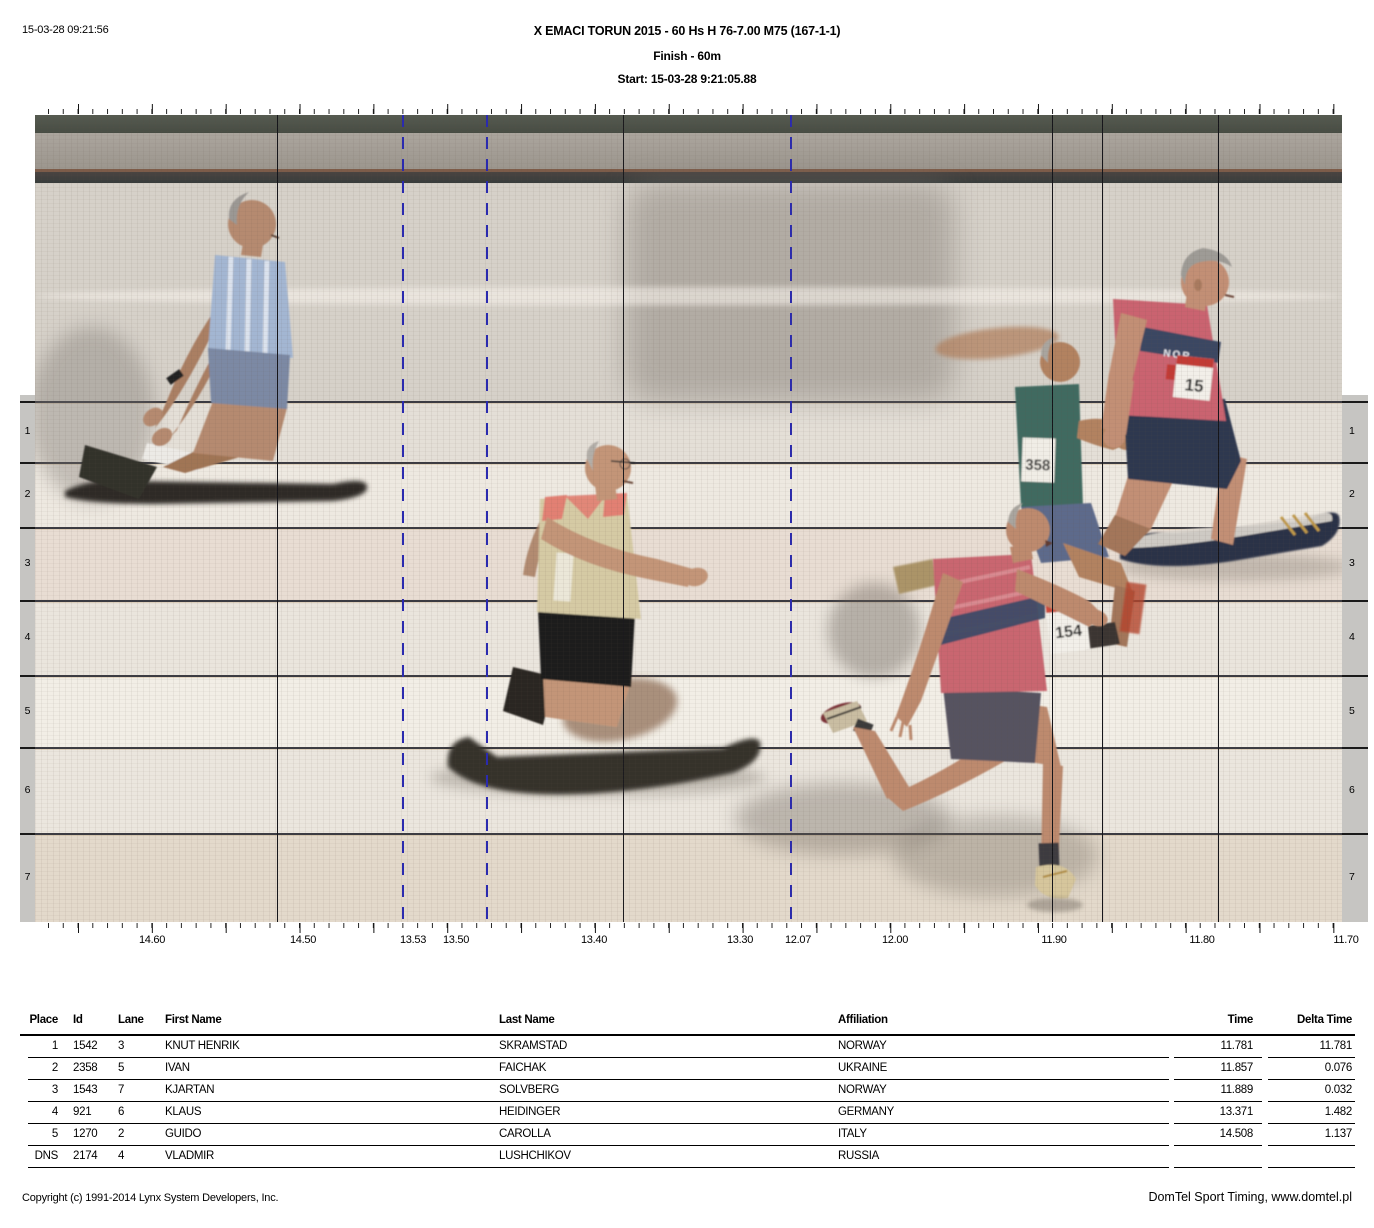 The height and width of the screenshot is (1228, 1374). I want to click on mouth, so click(1049, 543).